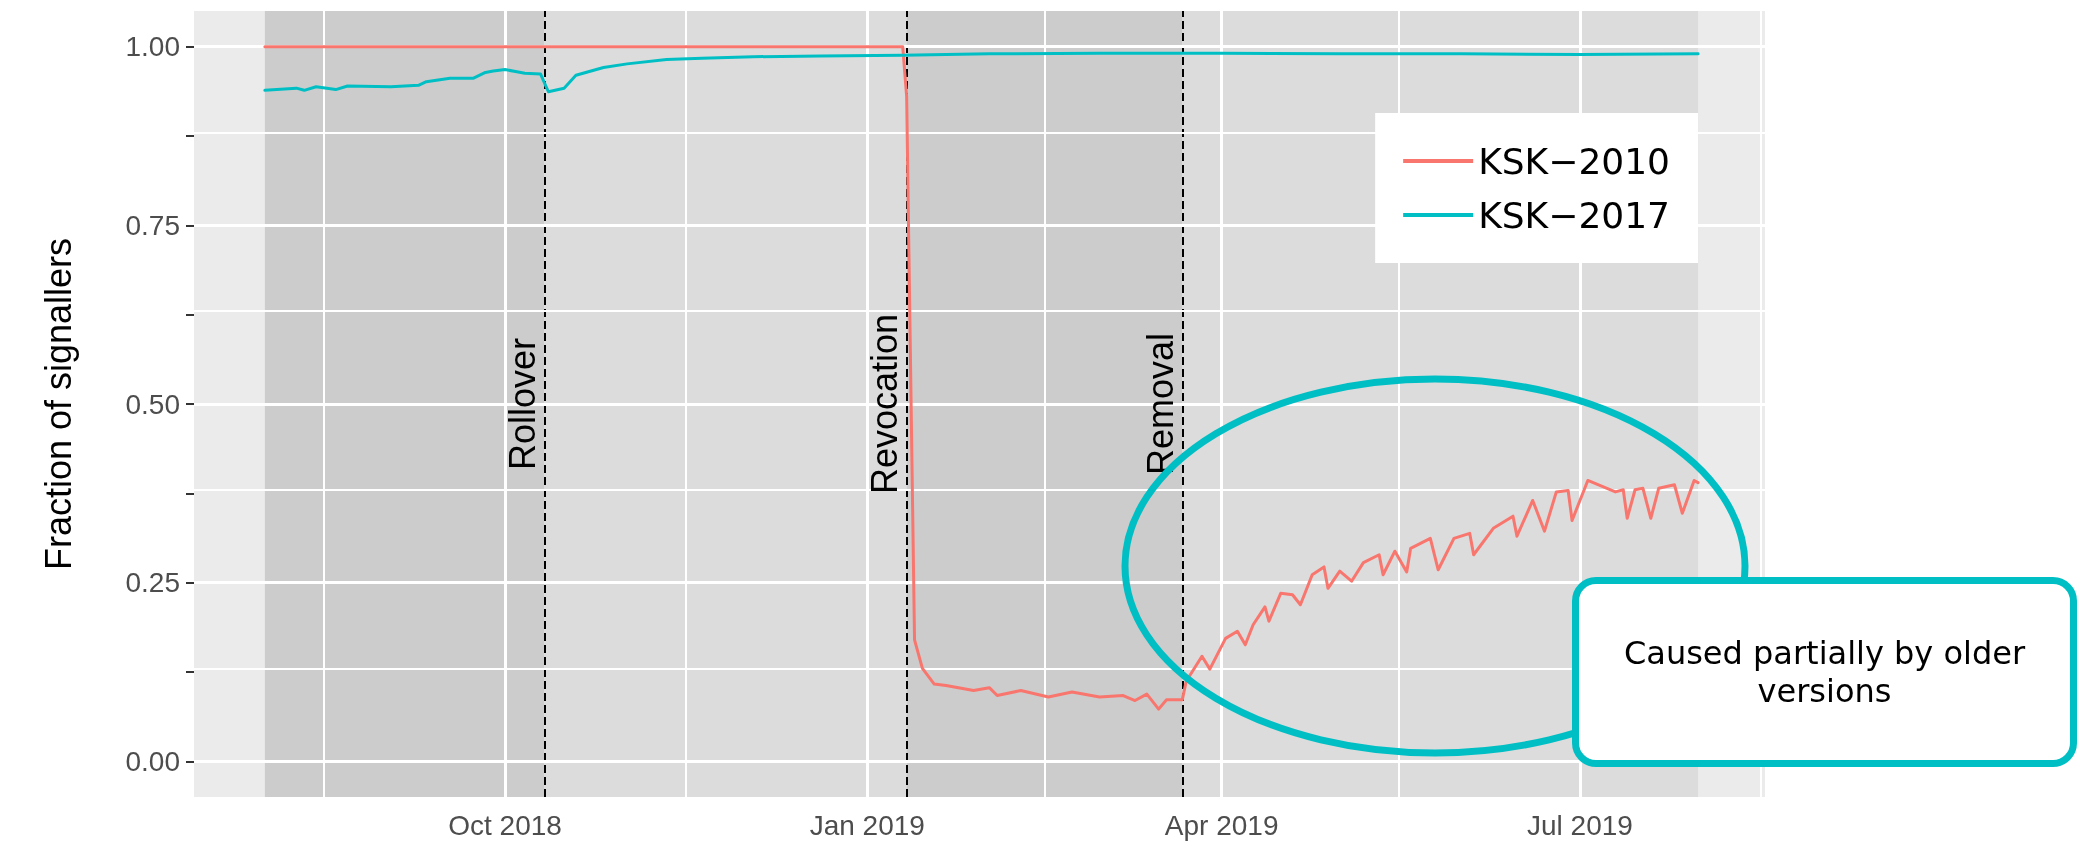 The width and height of the screenshot is (2093, 859). Describe the element at coordinates (1160, 404) in the screenshot. I see `ref-line-label: Removal` at that location.